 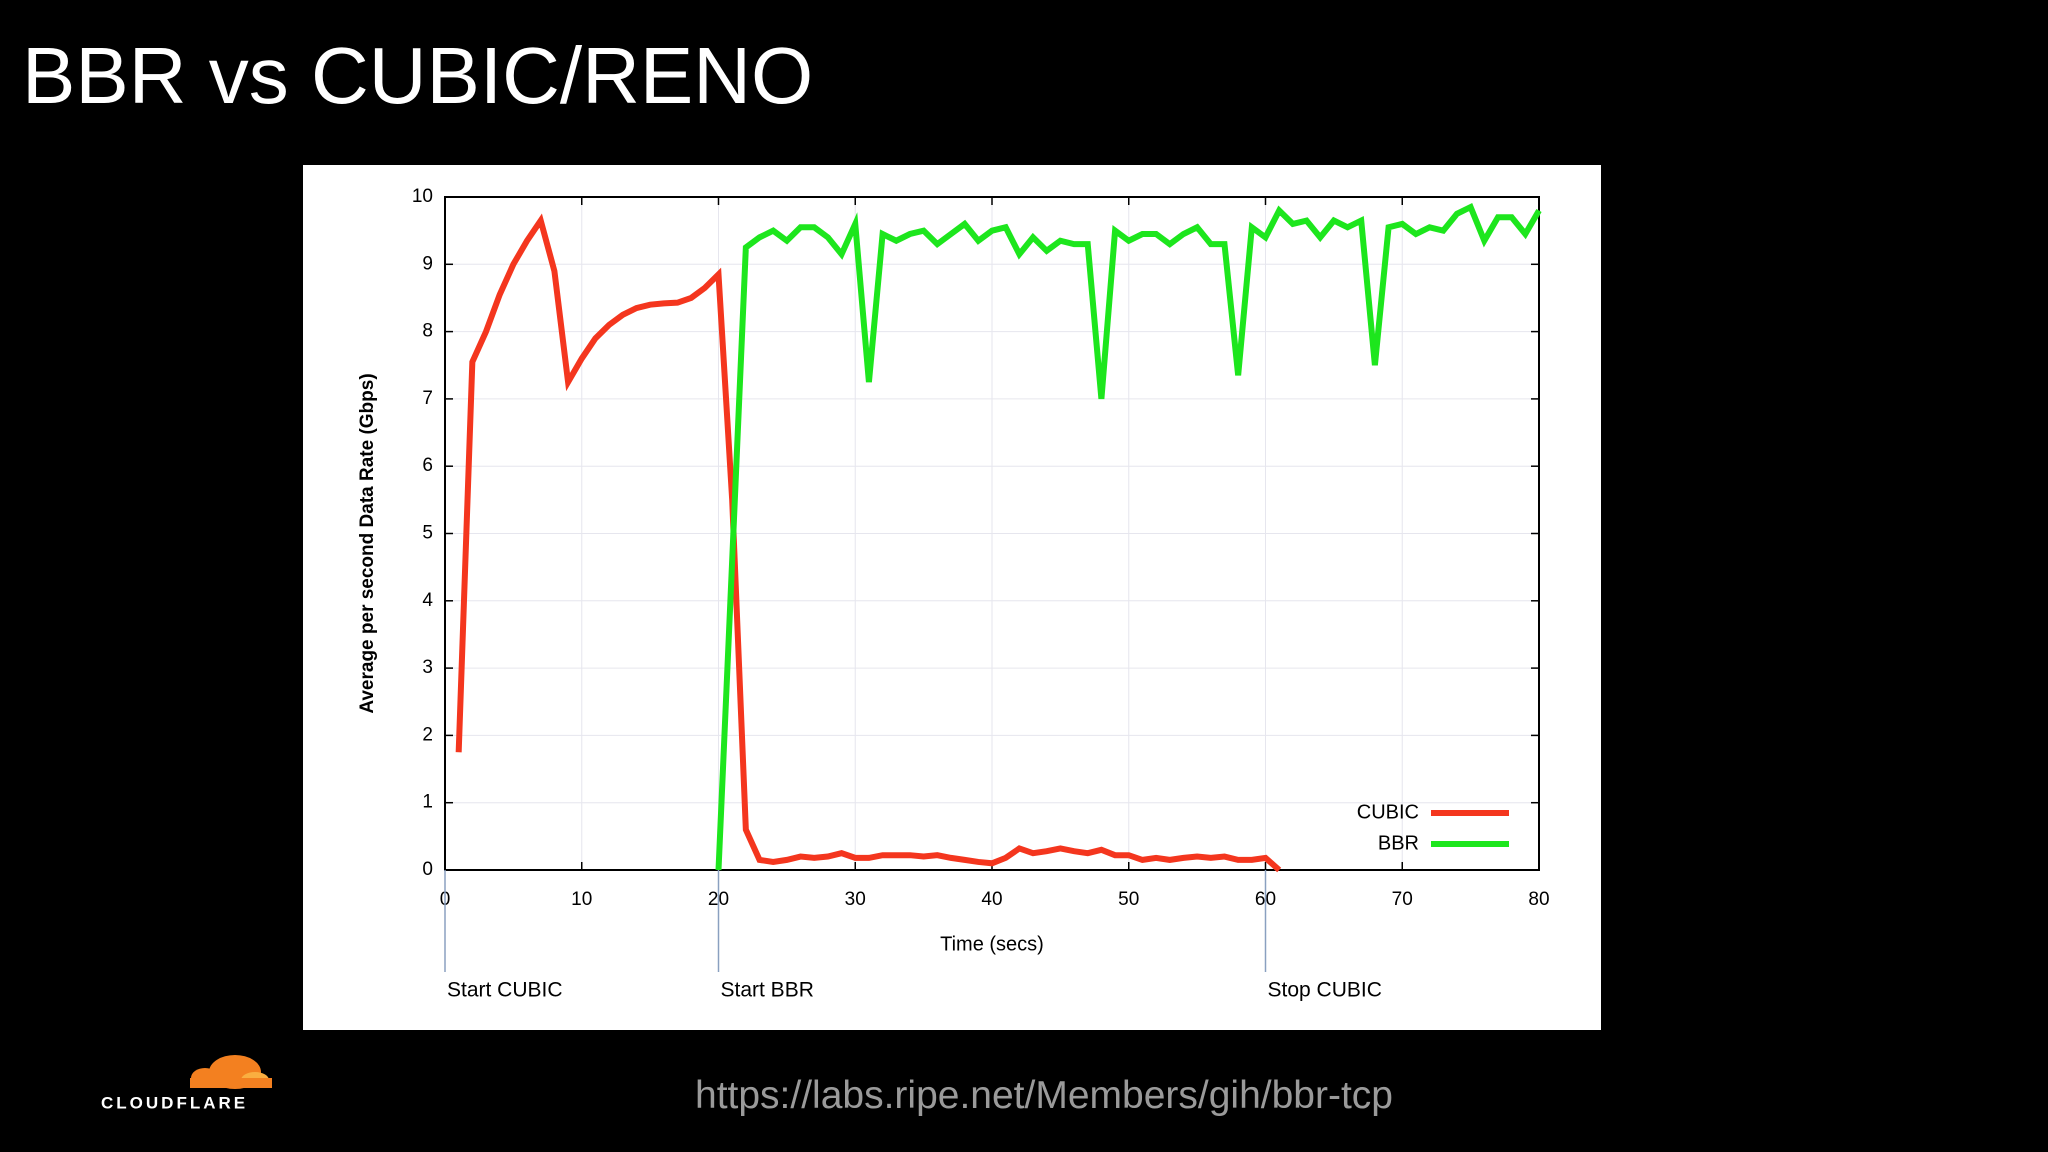 What do you see at coordinates (767, 990) in the screenshot?
I see `annotation-label: Start BBR` at bounding box center [767, 990].